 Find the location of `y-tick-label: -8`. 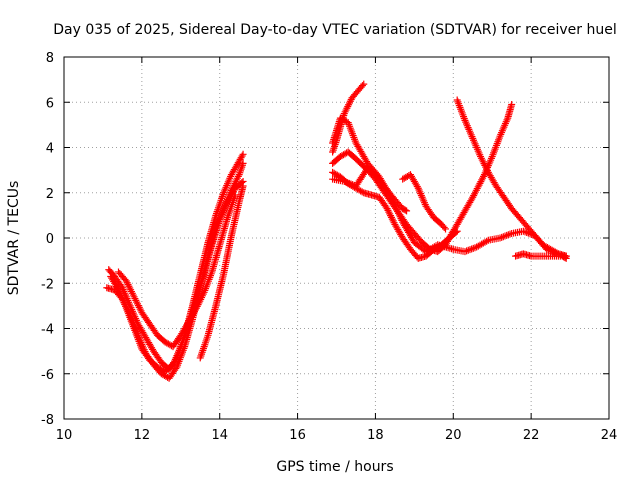

y-tick-label: -8 is located at coordinates (47, 420).